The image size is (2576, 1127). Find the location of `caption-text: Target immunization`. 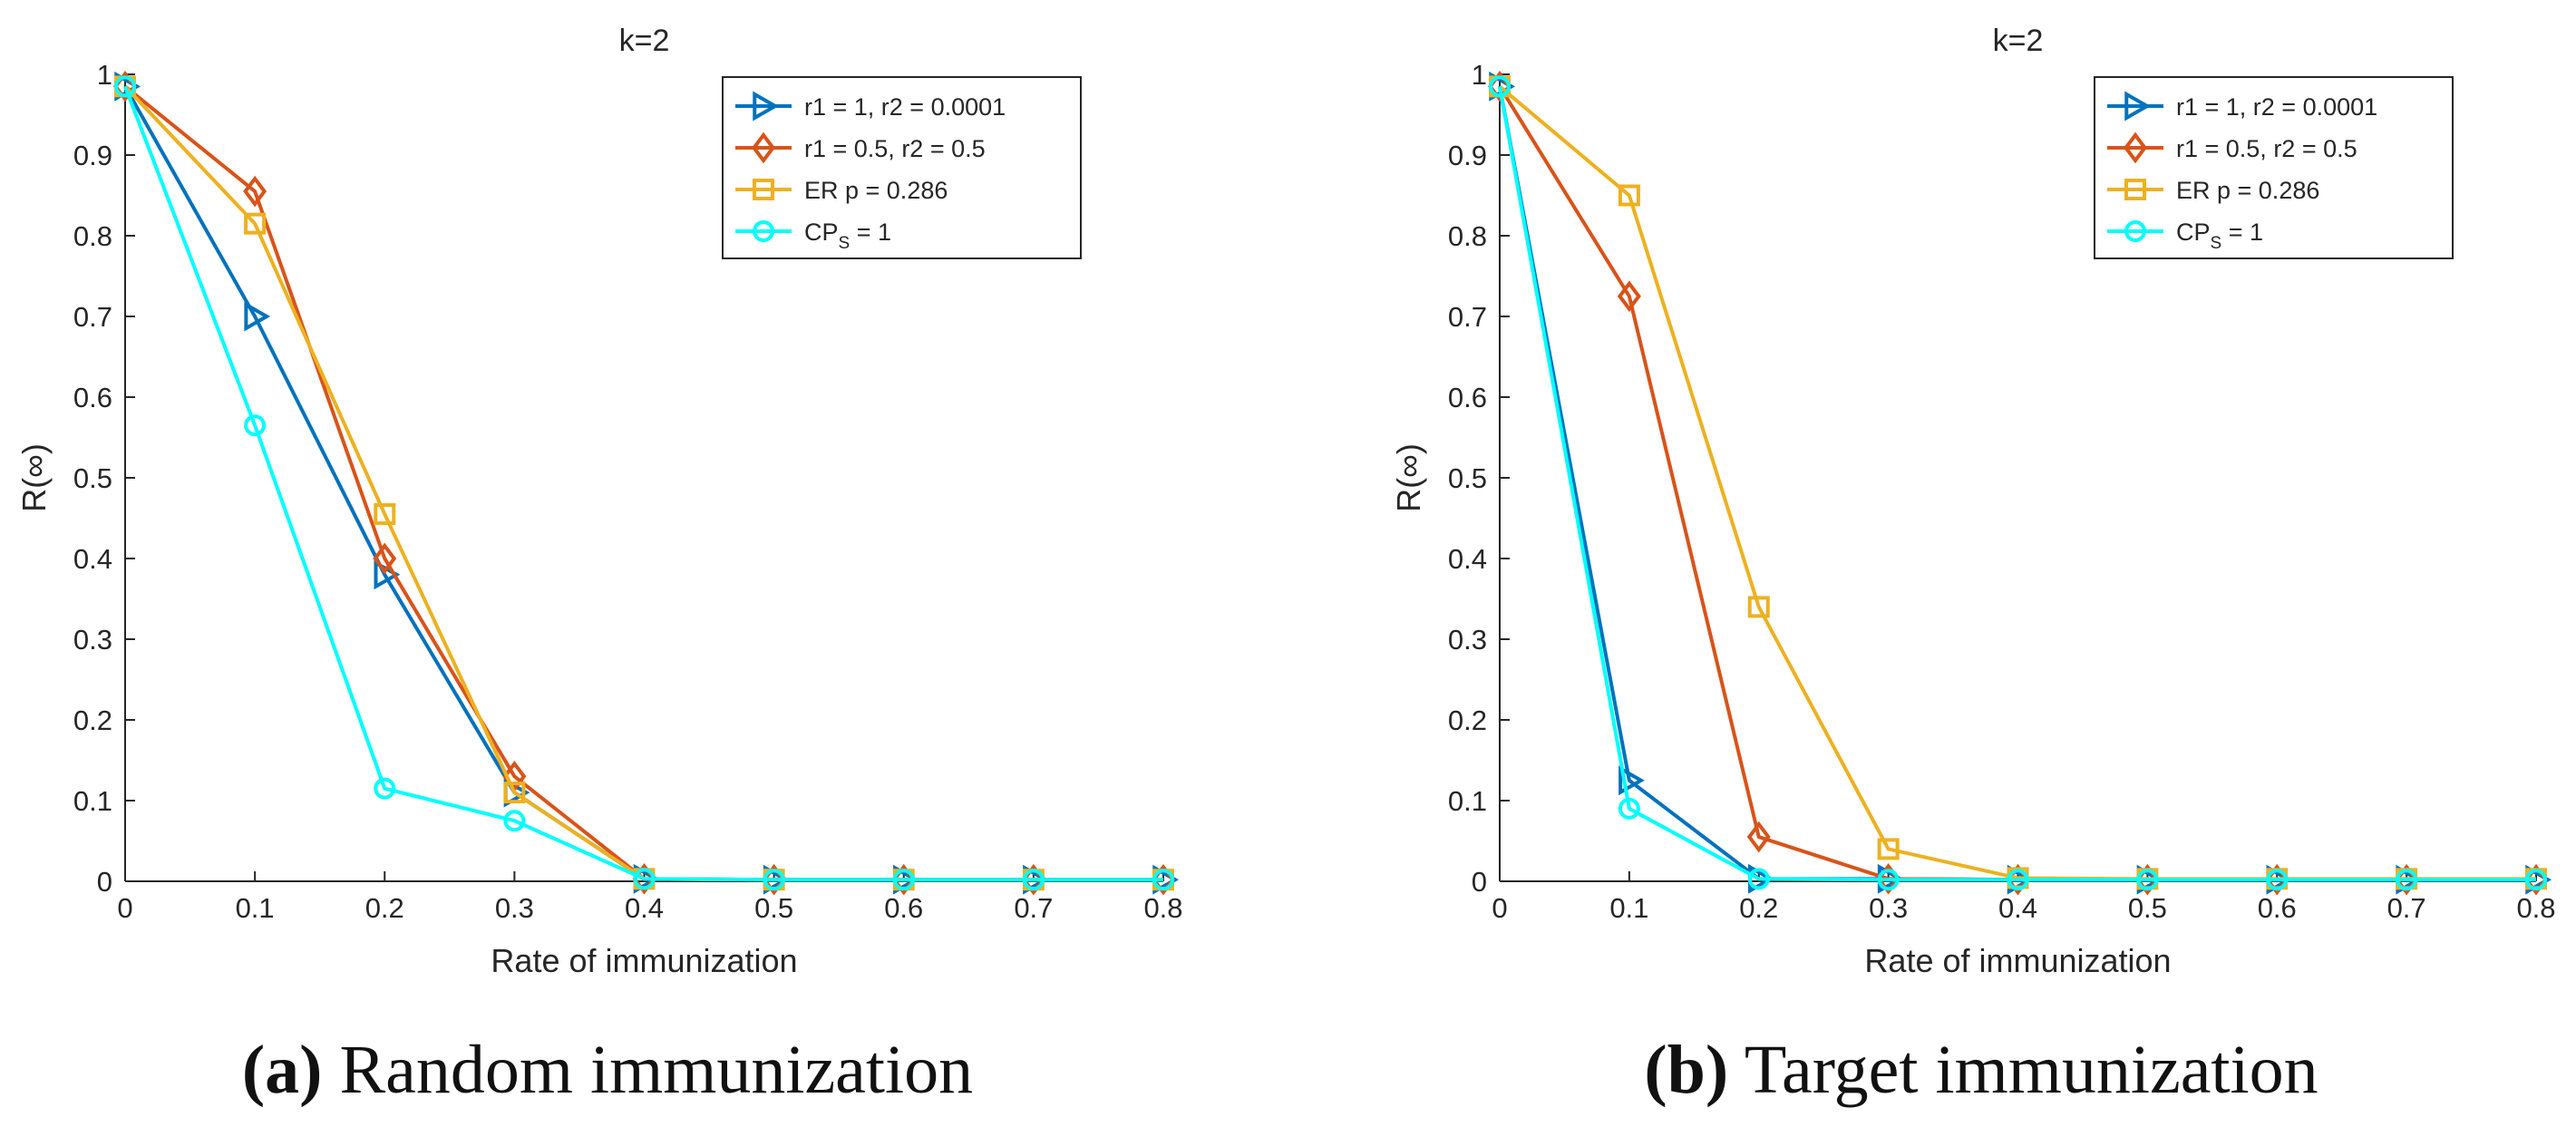

caption-text: Target immunization is located at coordinates (2023, 1070).